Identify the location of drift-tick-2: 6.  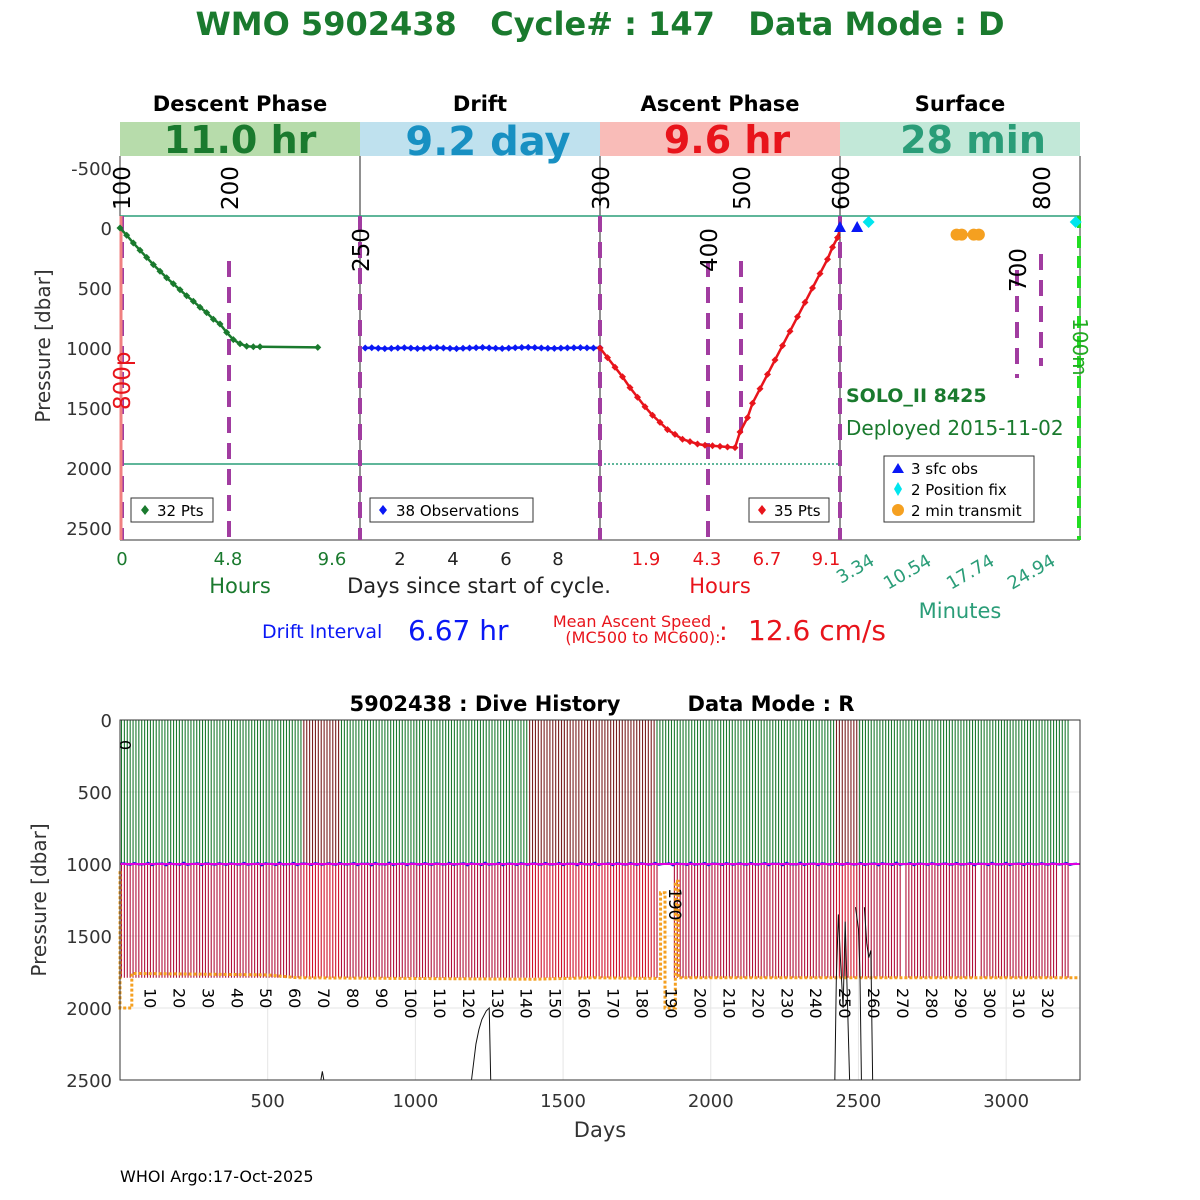
(505, 559).